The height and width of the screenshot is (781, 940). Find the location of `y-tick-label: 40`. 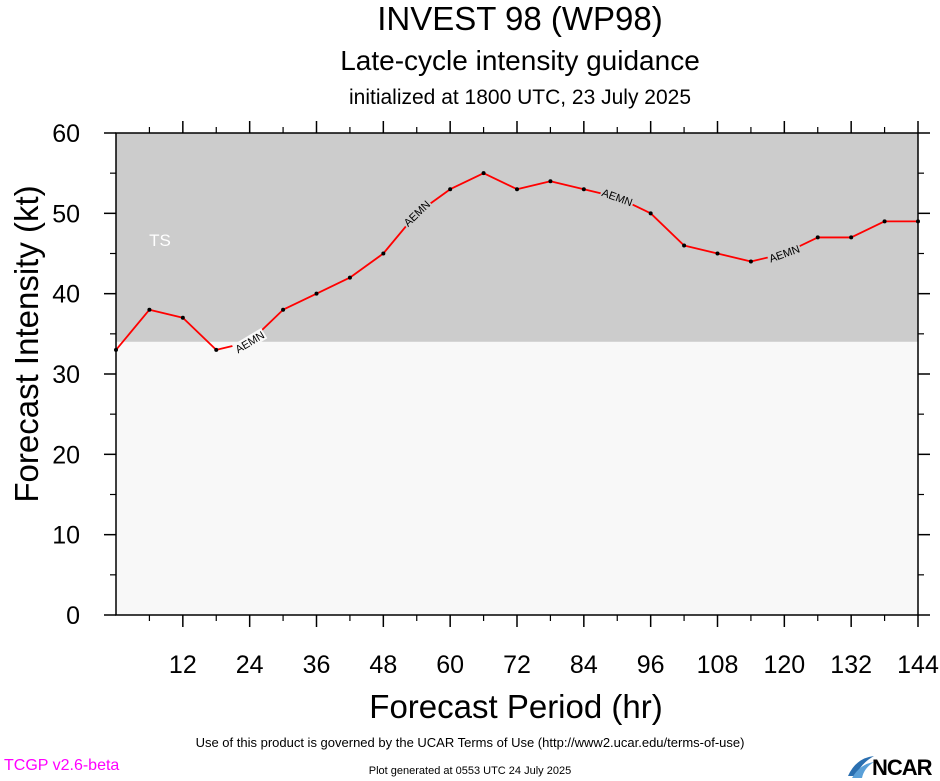

y-tick-label: 40 is located at coordinates (66, 295).